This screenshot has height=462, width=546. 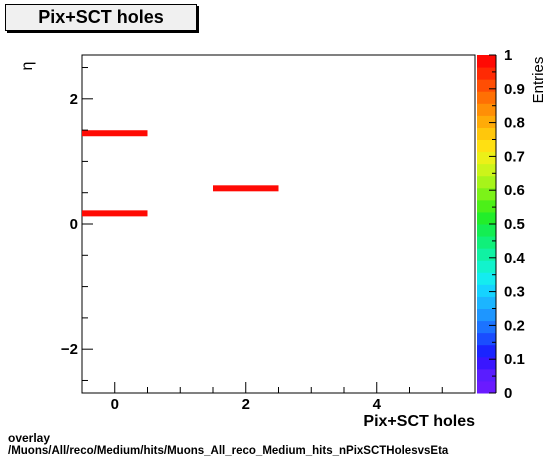 I want to click on colorbar-tick-label: 0.8, so click(x=514, y=123).